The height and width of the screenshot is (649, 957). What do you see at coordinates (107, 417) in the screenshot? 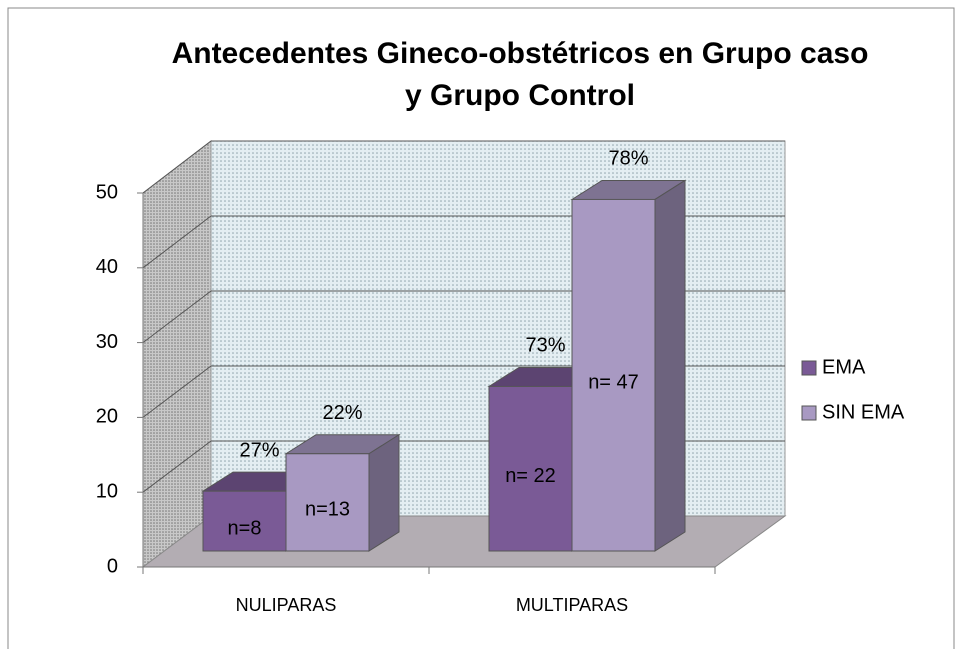
I see `y-tick-label: 20` at bounding box center [107, 417].